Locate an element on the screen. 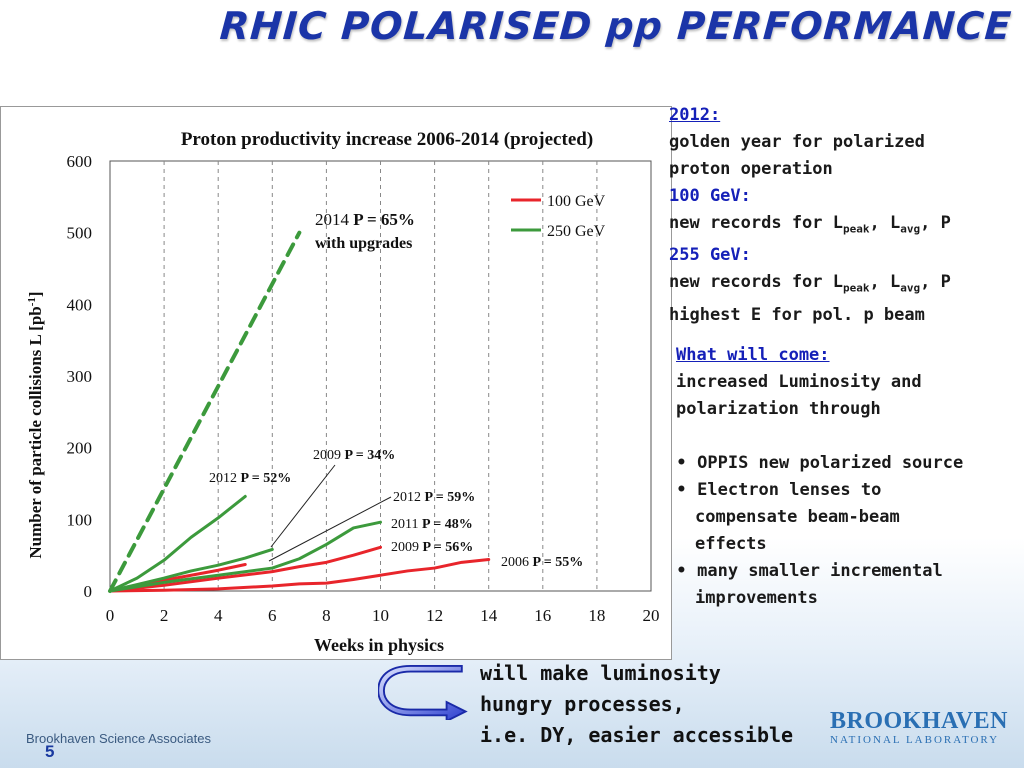 The width and height of the screenshot is (1024, 768). rec255-sub2: avg is located at coordinates (910, 288).